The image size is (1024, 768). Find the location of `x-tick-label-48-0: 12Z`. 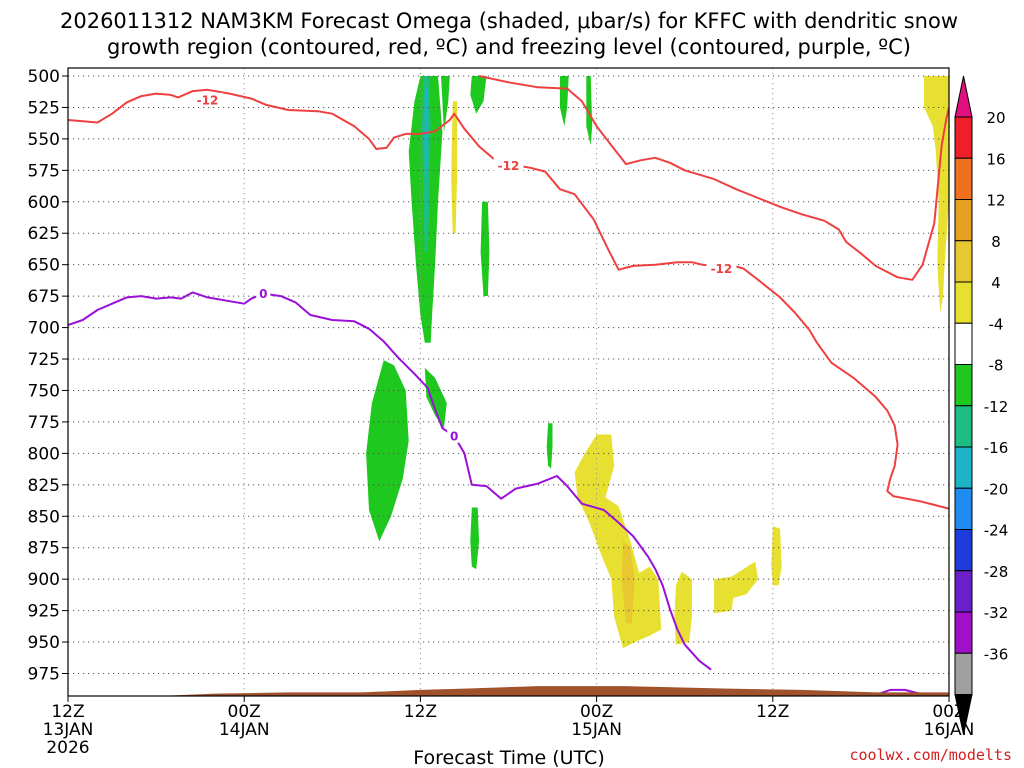

x-tick-label-48-0: 12Z is located at coordinates (772, 712).